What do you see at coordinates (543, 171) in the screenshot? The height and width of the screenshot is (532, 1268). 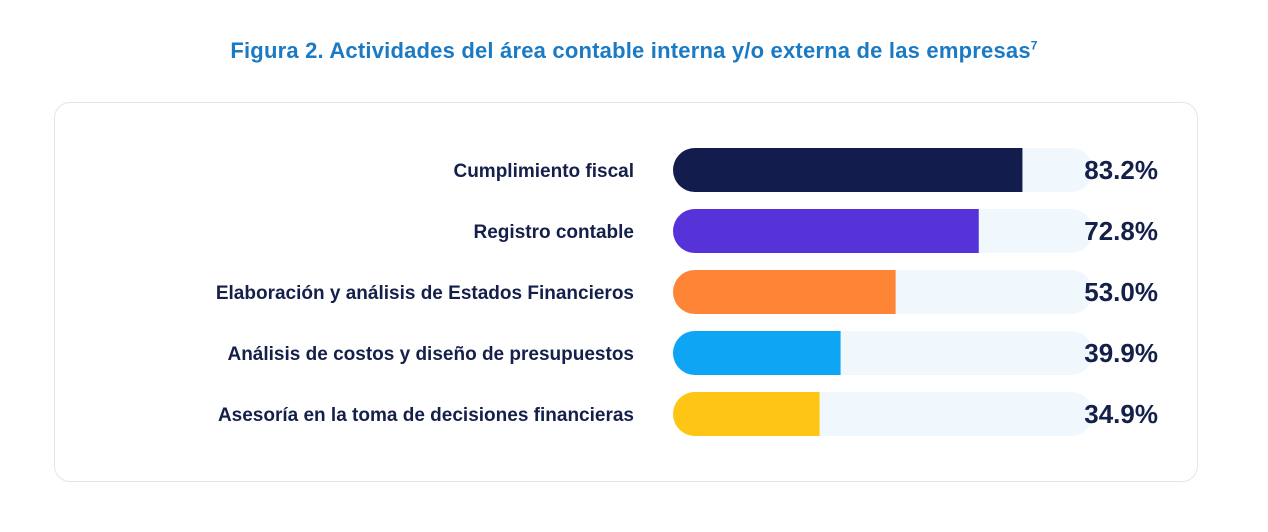 I see `category-label: Cumplimiento fiscal` at bounding box center [543, 171].